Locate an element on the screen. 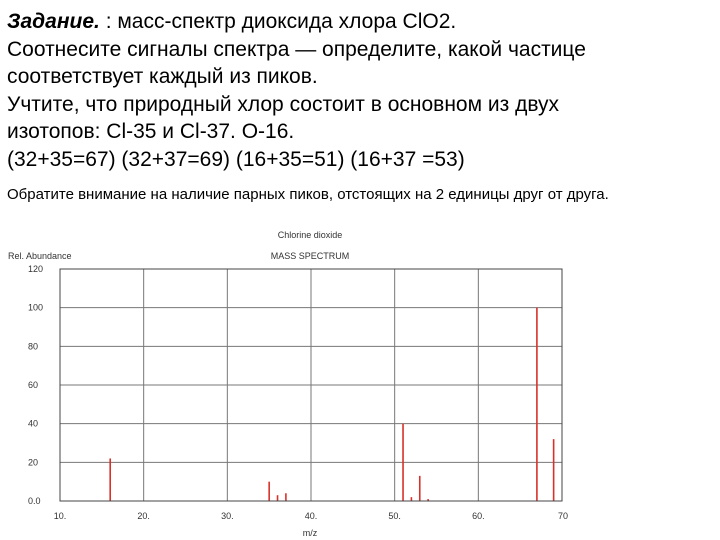 This screenshot has height=540, width=720. task-line-1-text: : масс-спектр диоксида хлора ClO2. is located at coordinates (278, 21).